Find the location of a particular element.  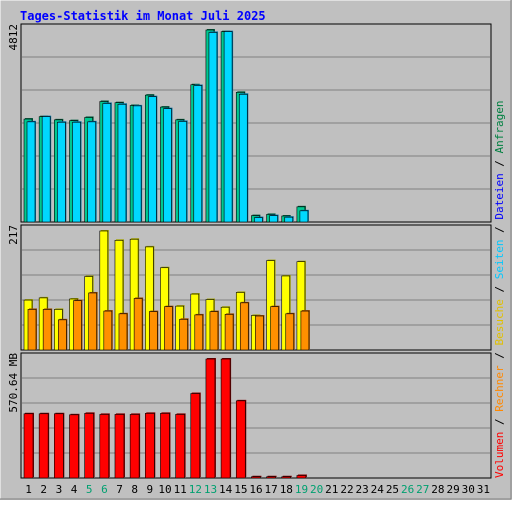

x-tick-label-day-26: 26 is located at coordinates (407, 489).